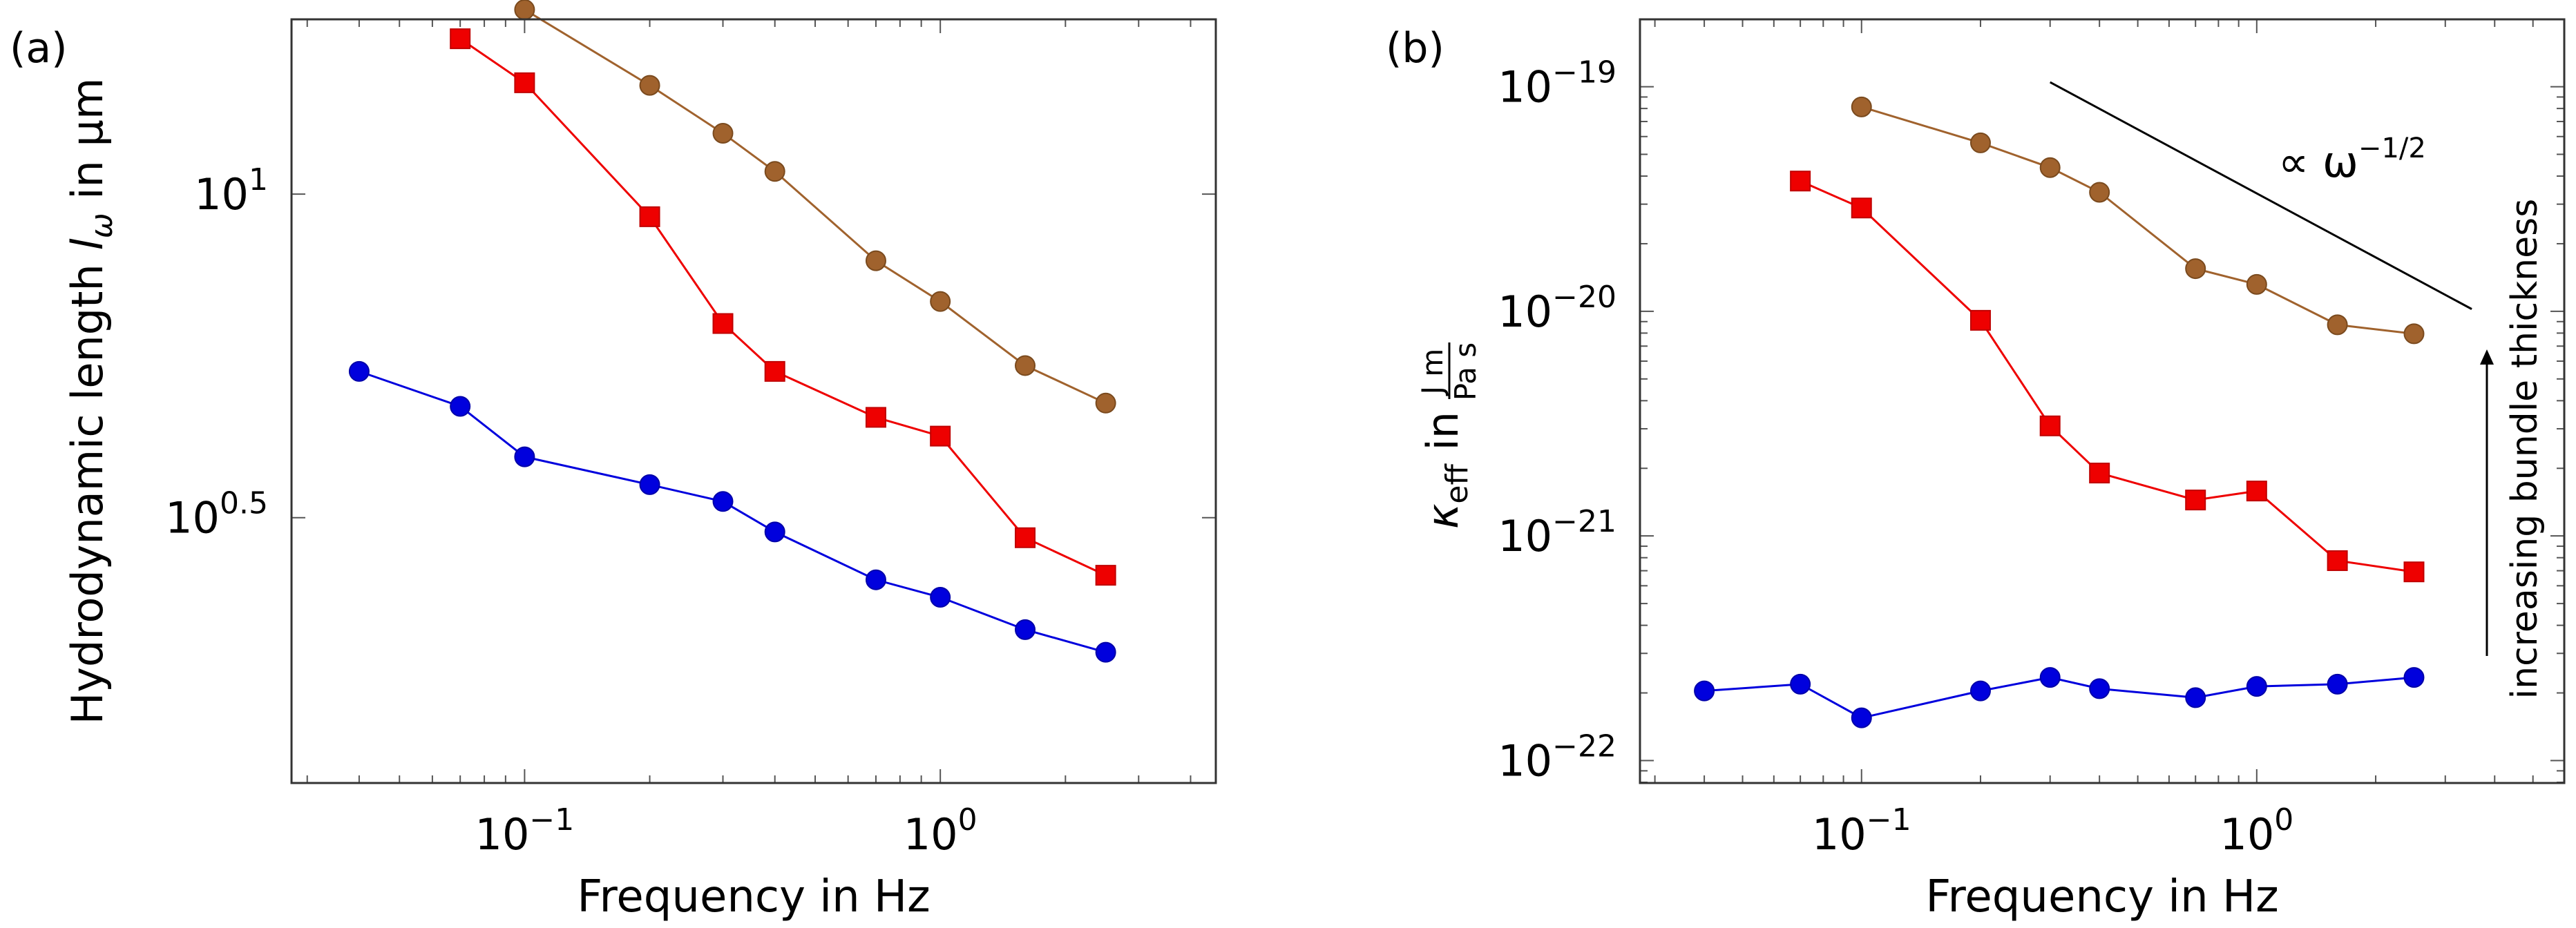  I want to click on panel-a-y-axis-label-var: l, so click(87, 244).